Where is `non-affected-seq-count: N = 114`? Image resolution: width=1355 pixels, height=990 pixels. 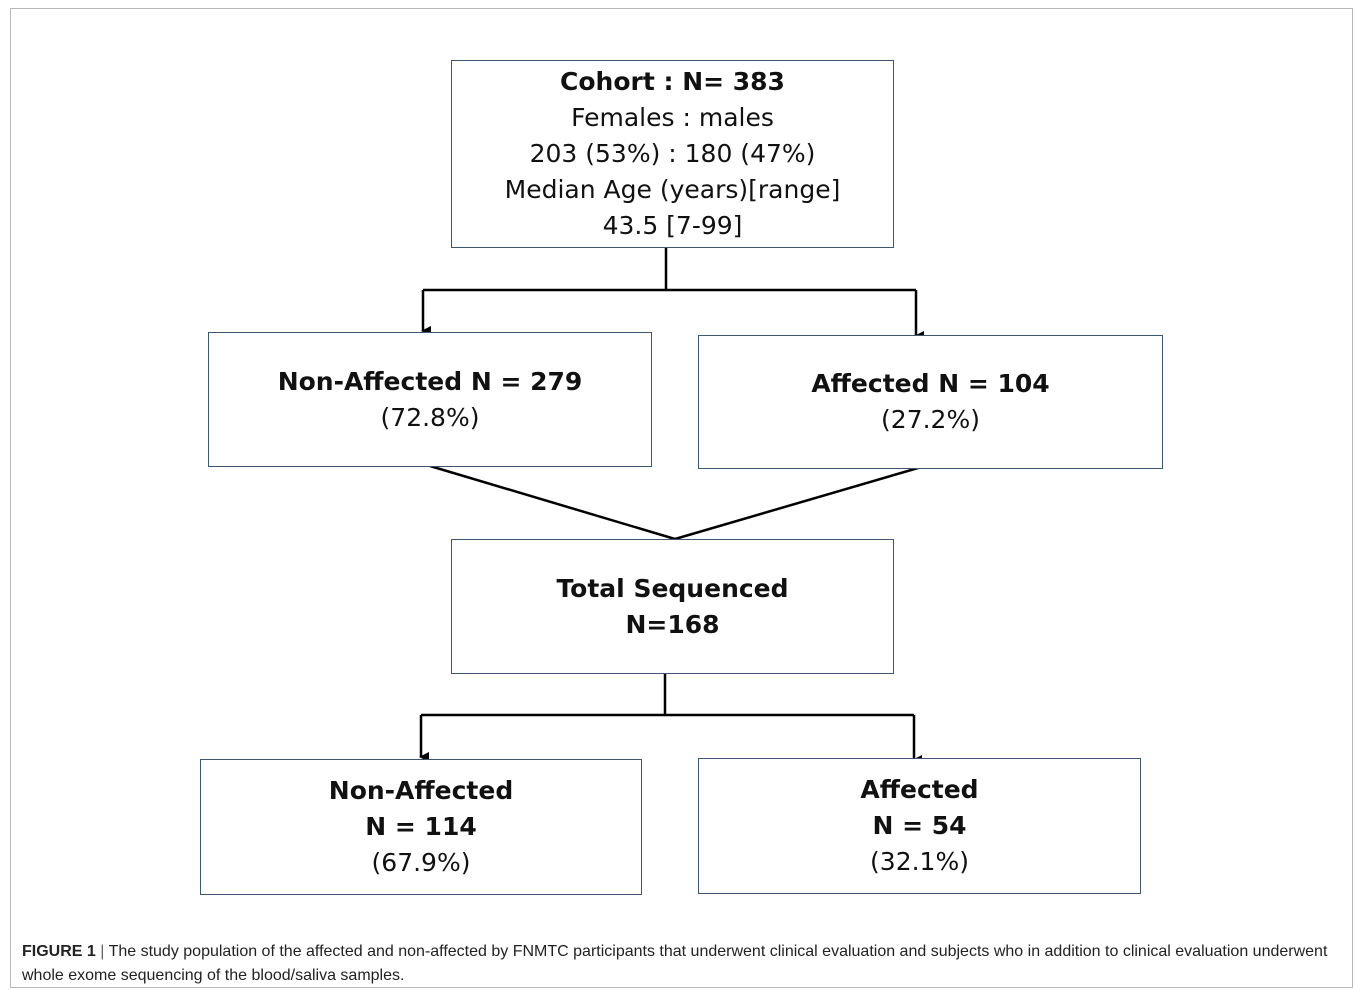
non-affected-seq-count: N = 114 is located at coordinates (421, 826).